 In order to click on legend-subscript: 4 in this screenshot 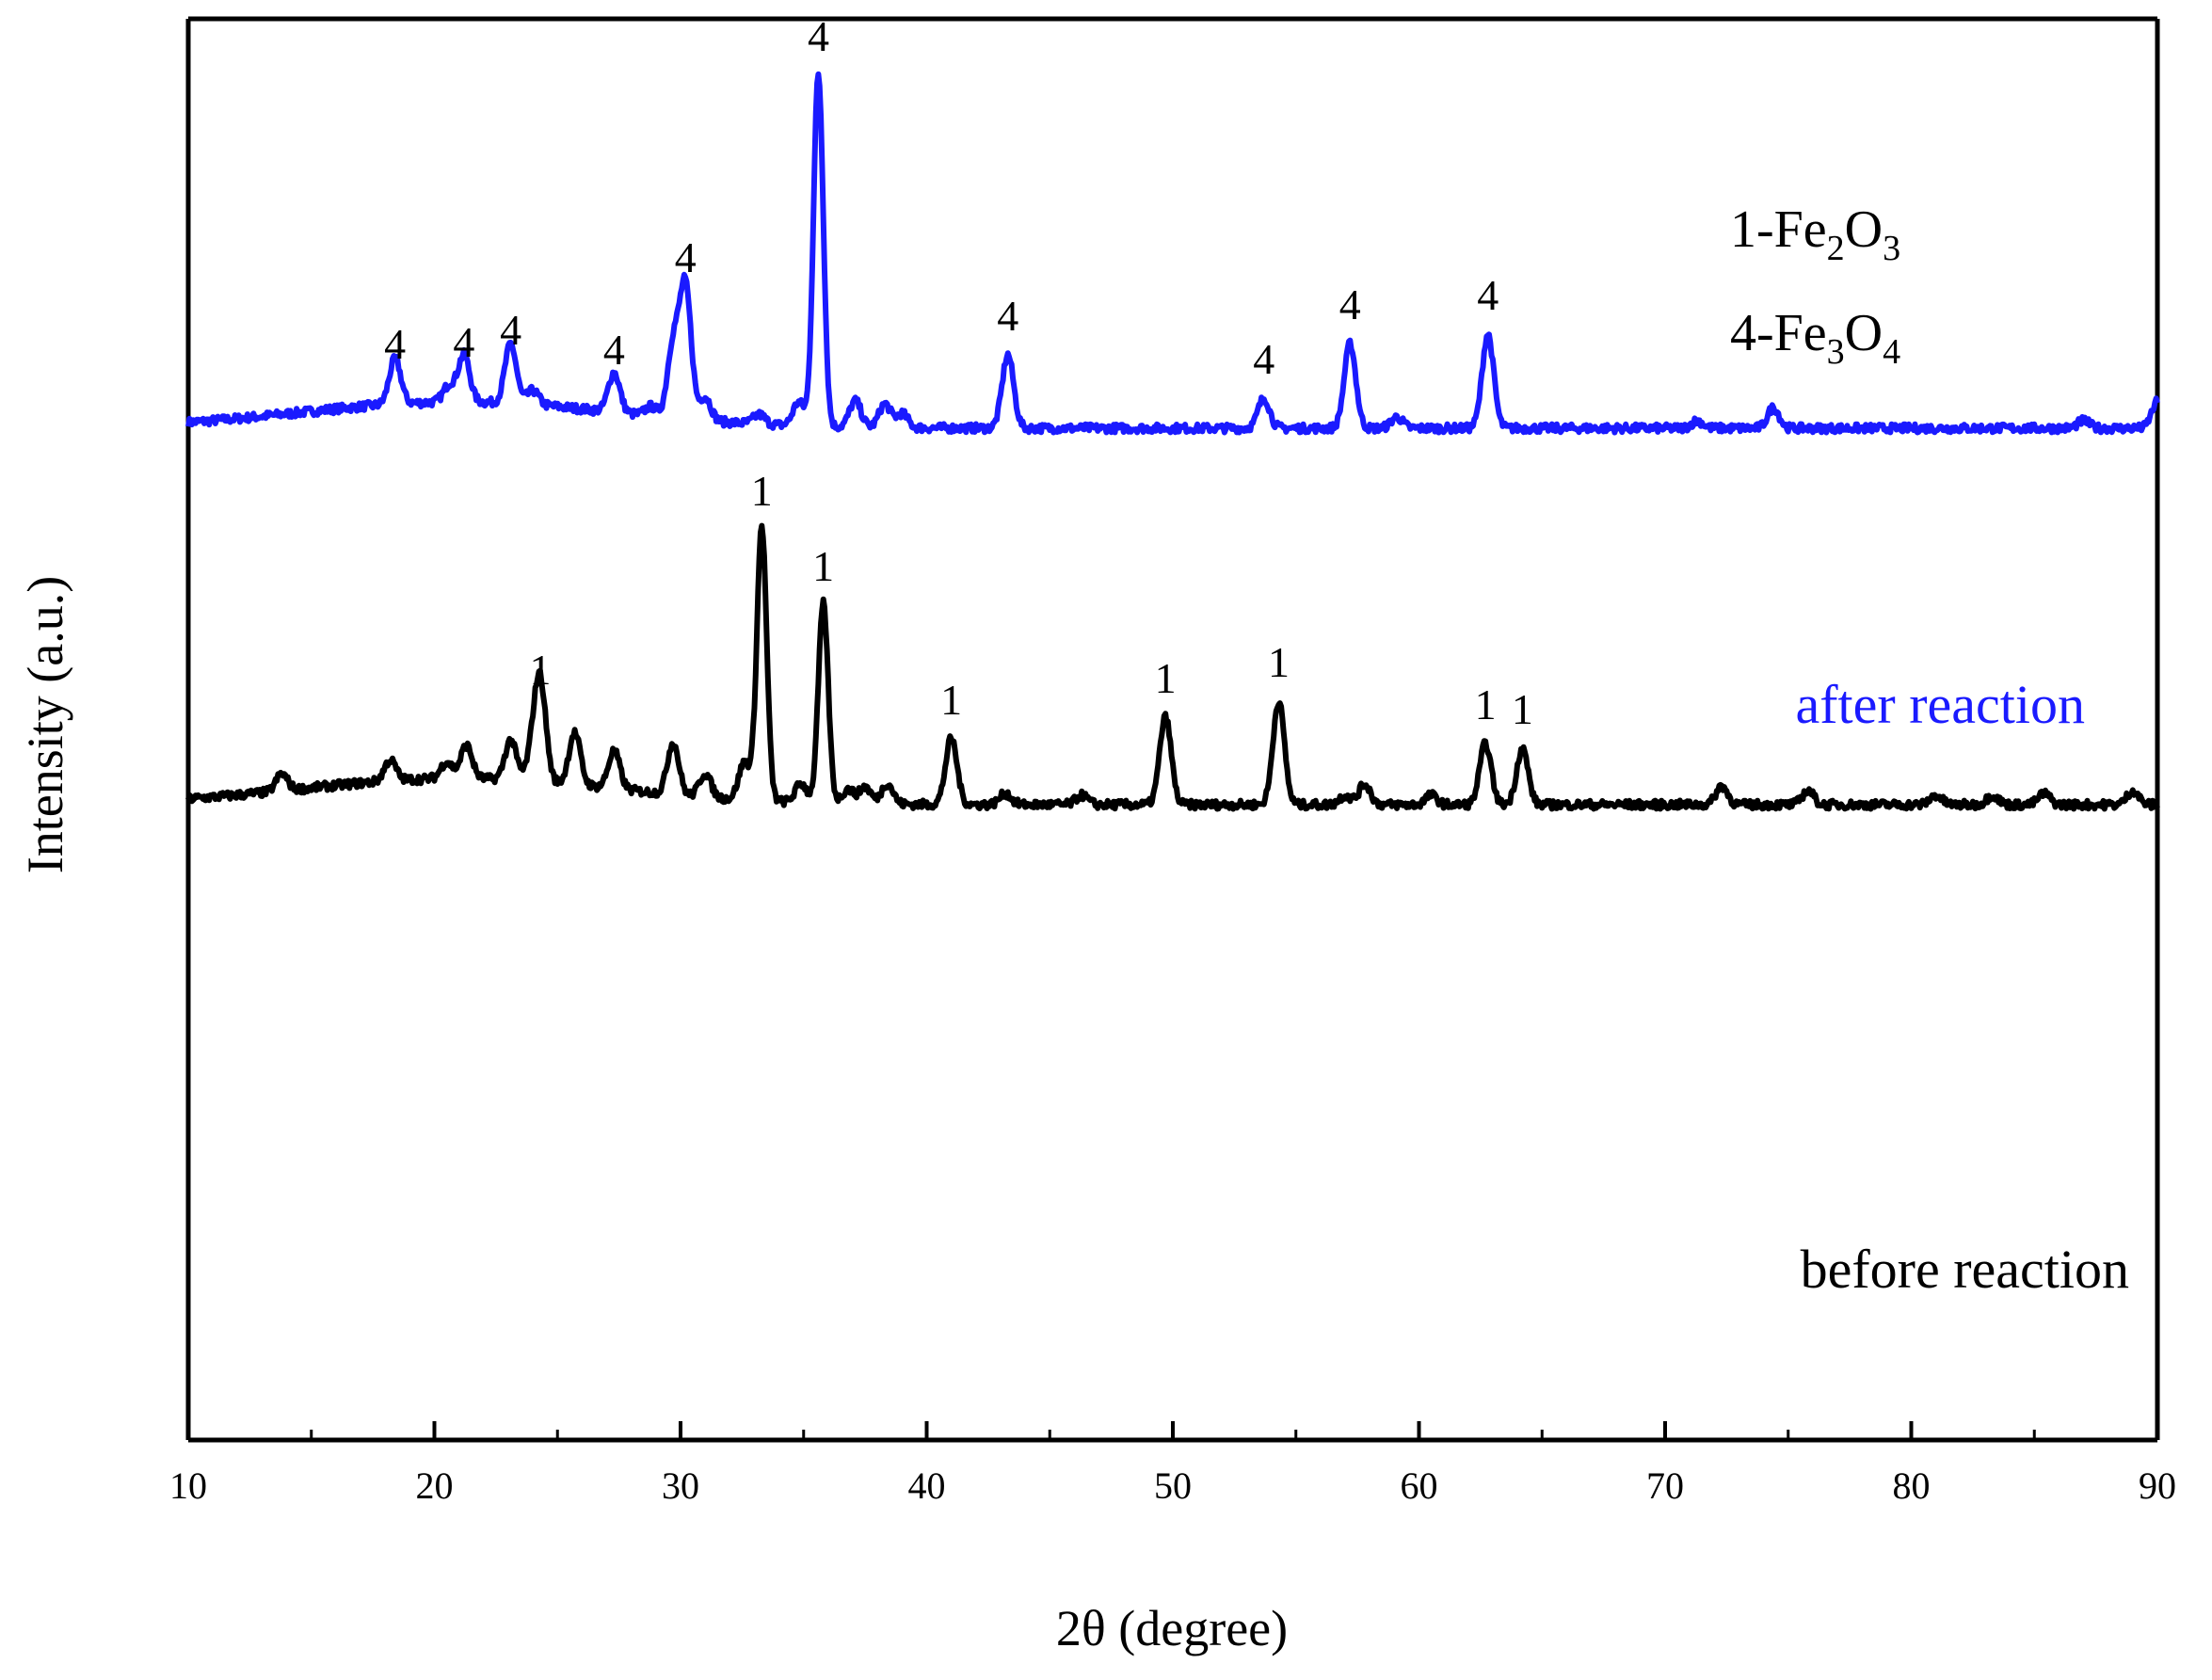, I will do `click(1891, 352)`.